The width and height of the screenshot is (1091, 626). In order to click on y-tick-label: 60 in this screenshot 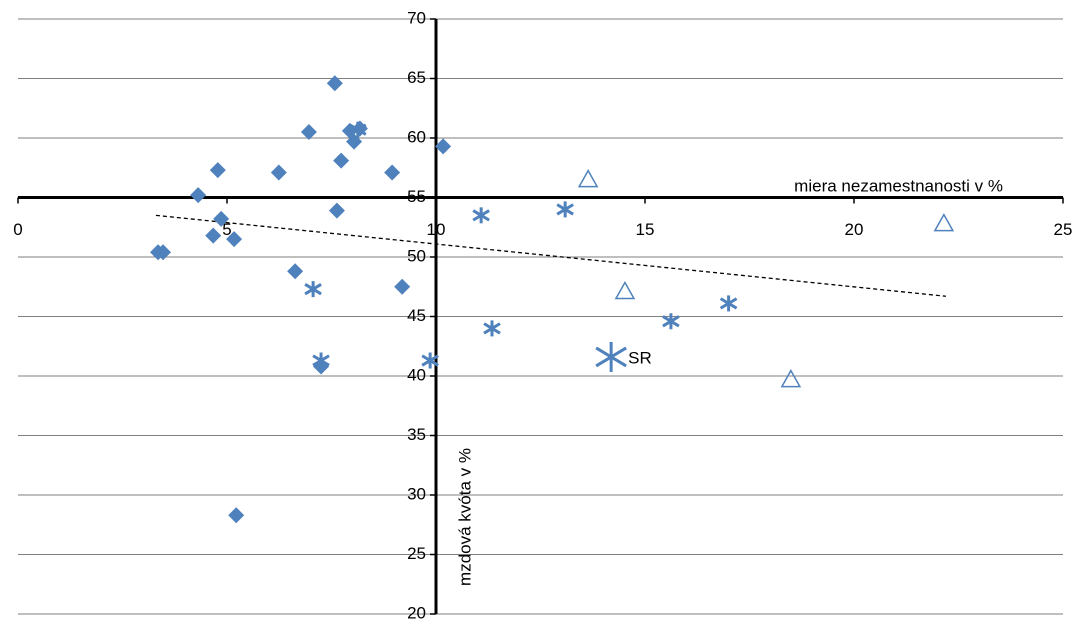, I will do `click(416, 136)`.